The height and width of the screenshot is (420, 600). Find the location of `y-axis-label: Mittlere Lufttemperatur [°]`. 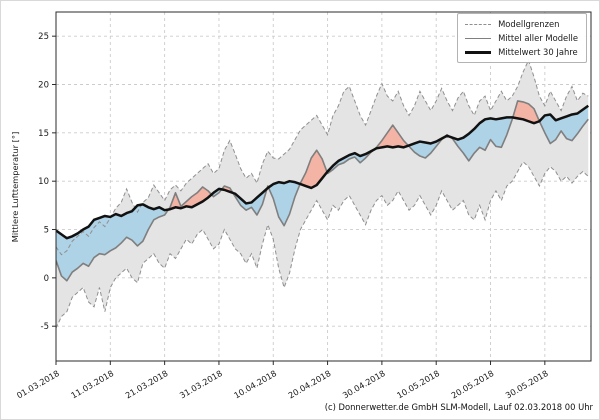

y-axis-label: Mittlere Lufttemperatur [°] is located at coordinates (15, 187).